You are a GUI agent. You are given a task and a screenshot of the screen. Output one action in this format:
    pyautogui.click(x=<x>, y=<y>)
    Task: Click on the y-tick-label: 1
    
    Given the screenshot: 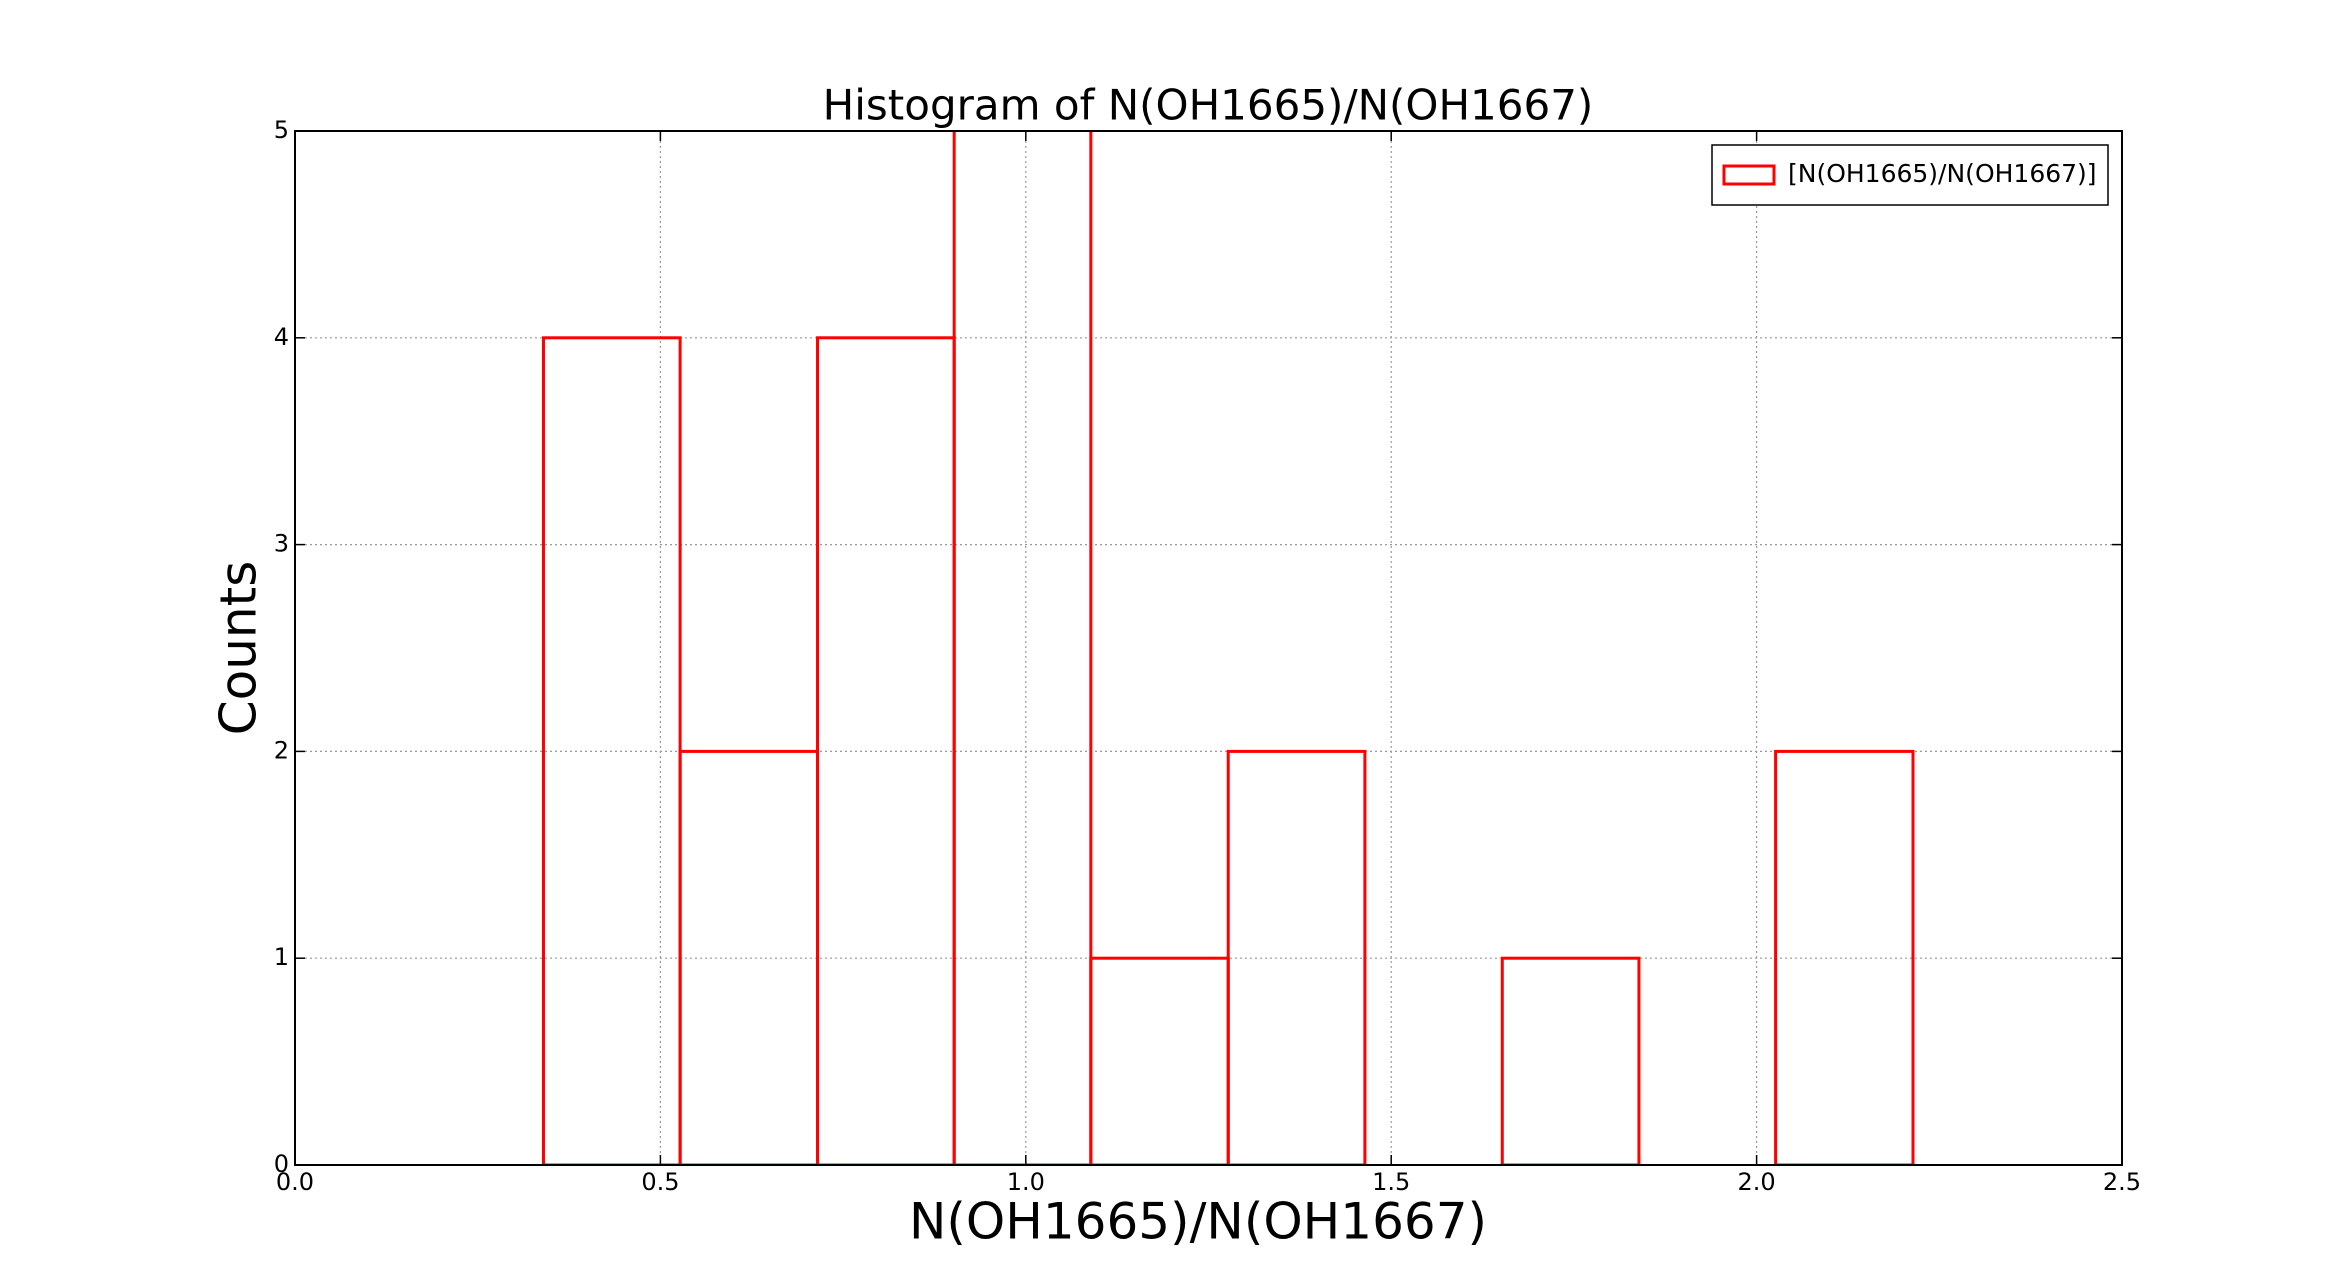 What is the action you would take?
    pyautogui.click(x=281, y=957)
    